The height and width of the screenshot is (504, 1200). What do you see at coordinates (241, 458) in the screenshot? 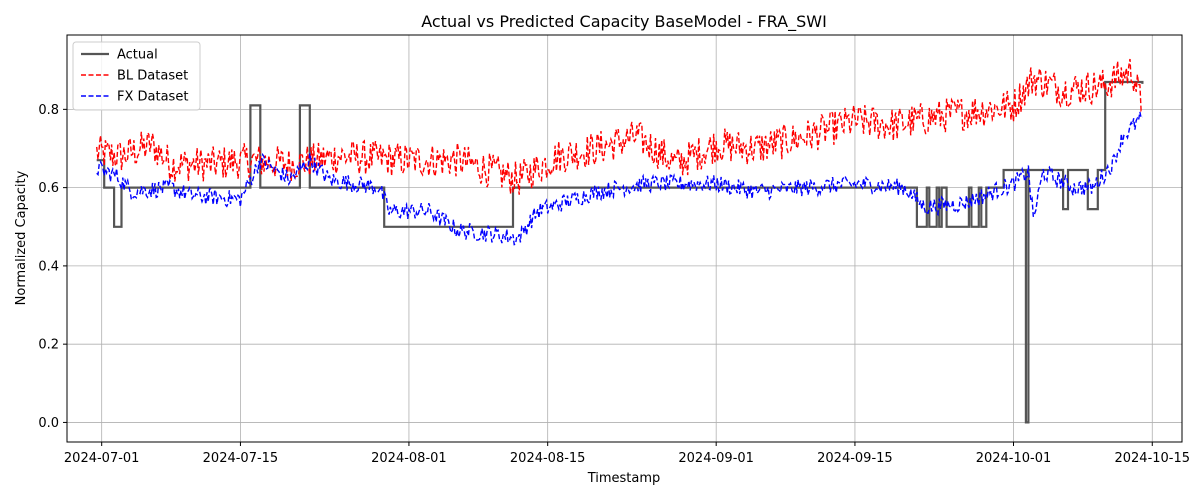
I see `x-tick-label: 2024-07-15` at bounding box center [241, 458].